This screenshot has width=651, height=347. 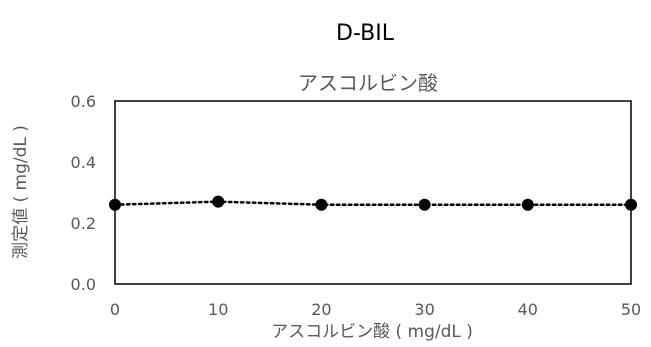 I want to click on x-tick-label: 0, so click(x=115, y=309).